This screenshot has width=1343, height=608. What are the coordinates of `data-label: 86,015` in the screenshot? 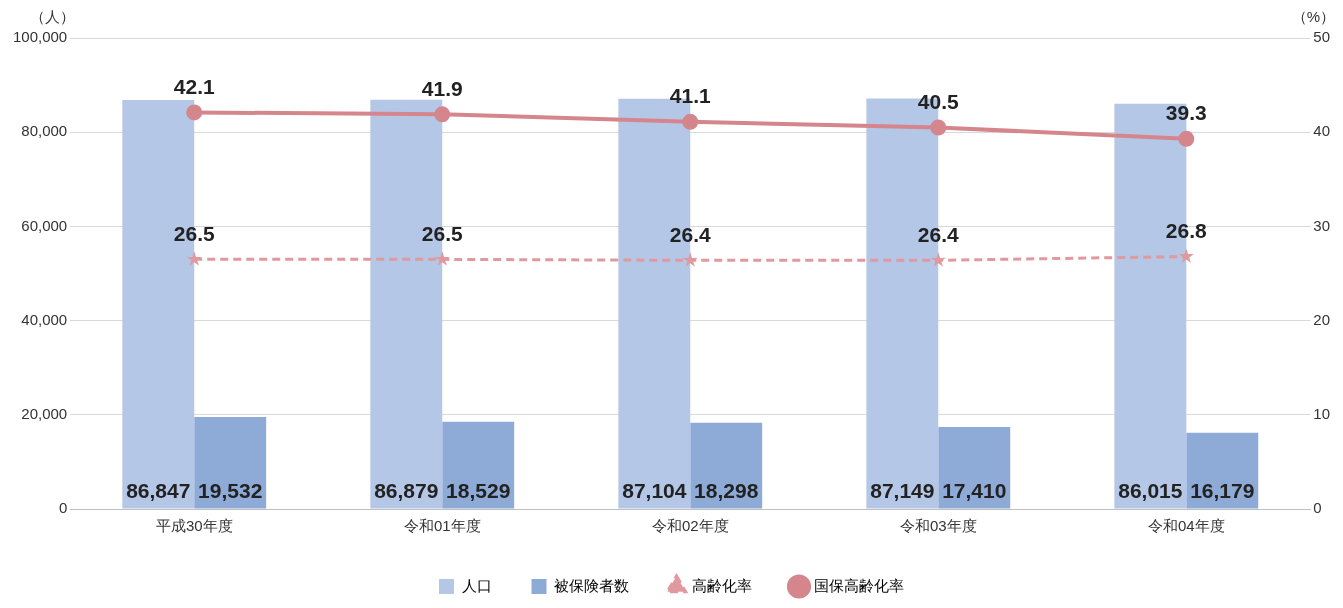 It's located at (1150, 491).